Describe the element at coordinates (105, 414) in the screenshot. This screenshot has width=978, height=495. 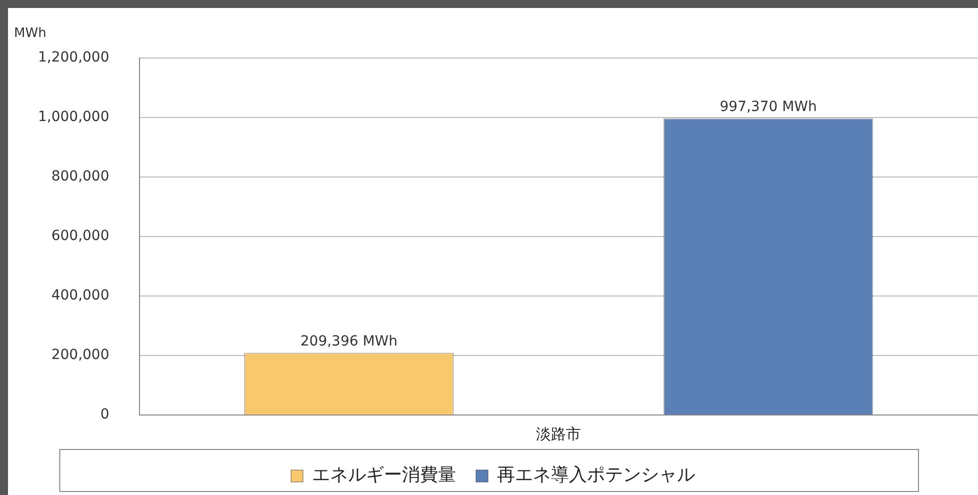
I see `y-tick-label: 0` at that location.